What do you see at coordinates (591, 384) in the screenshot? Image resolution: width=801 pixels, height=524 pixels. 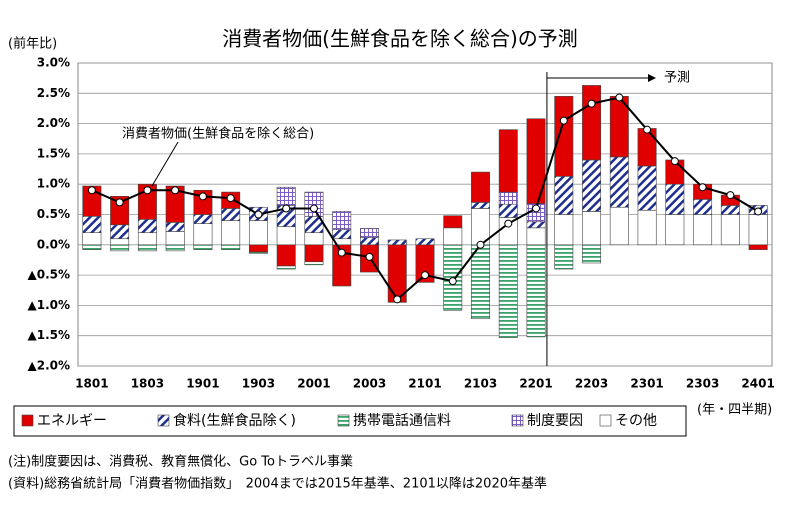 I see `x-tick-label: 2203` at bounding box center [591, 384].